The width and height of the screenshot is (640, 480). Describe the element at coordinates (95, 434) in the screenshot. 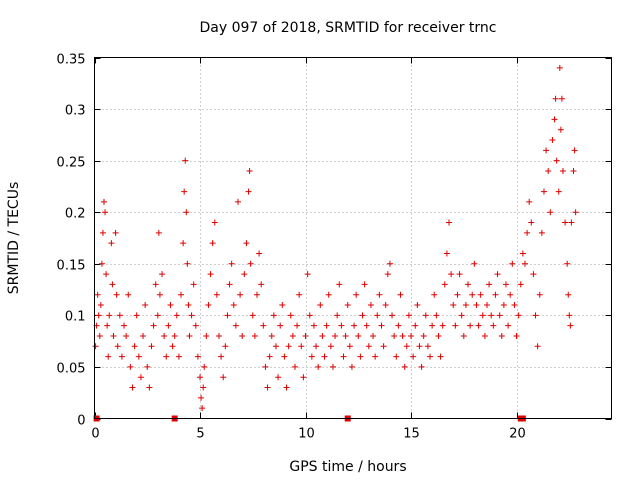

I see `x-tick-label: 0` at that location.